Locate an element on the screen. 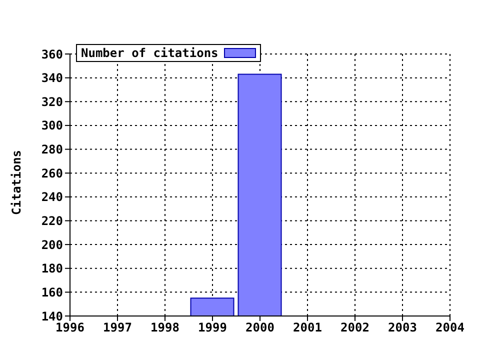 This screenshot has height=350, width=480. y-tick-label: 140 is located at coordinates (52, 316).